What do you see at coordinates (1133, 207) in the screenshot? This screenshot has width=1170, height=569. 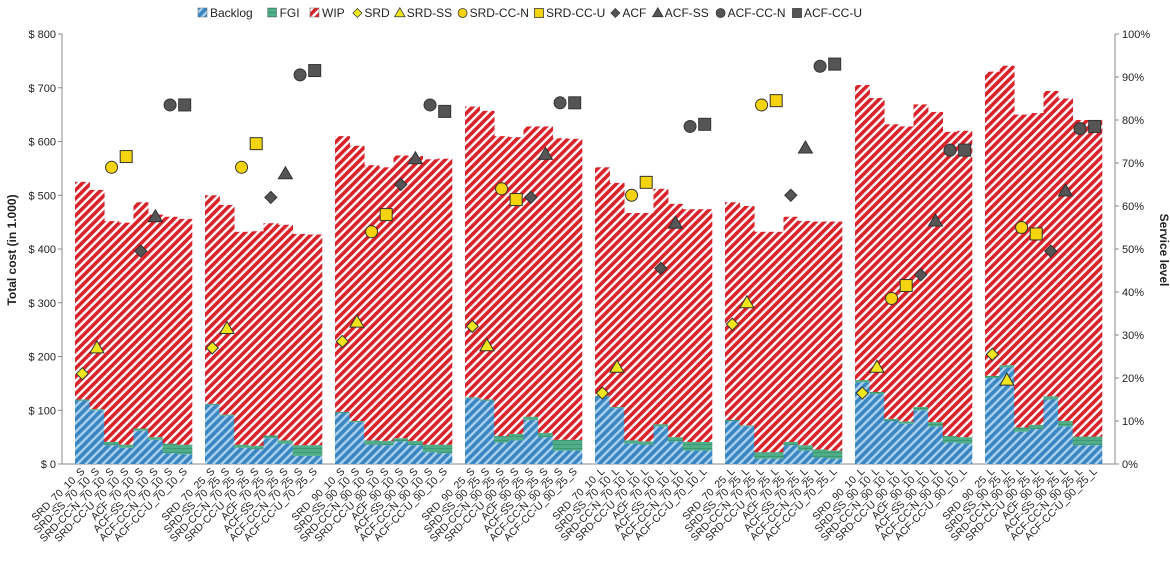 I see `y2-tick-label: 60%` at bounding box center [1133, 207].